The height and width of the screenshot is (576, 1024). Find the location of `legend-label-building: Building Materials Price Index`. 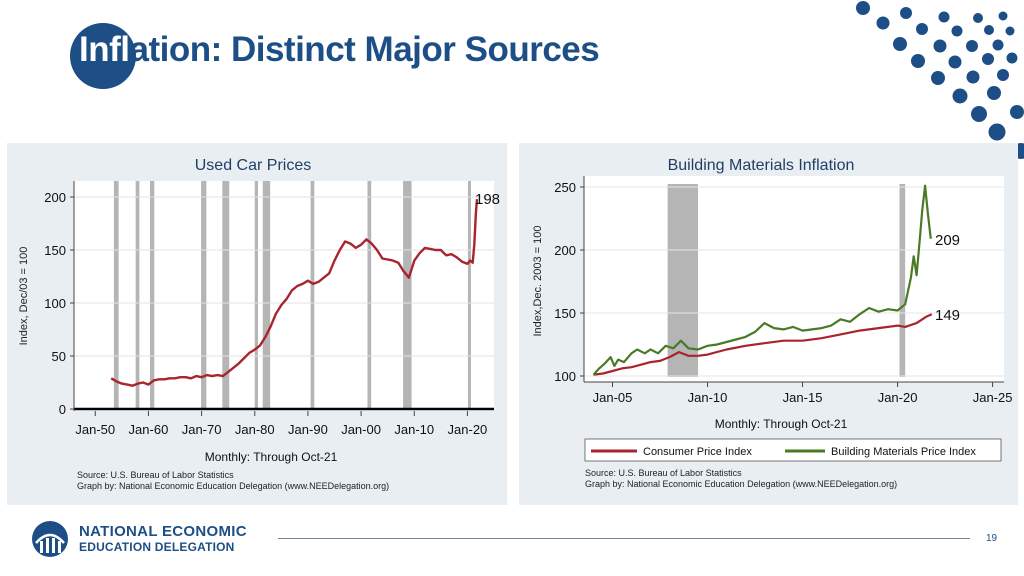

legend-label-building: Building Materials Price Index is located at coordinates (903, 452).